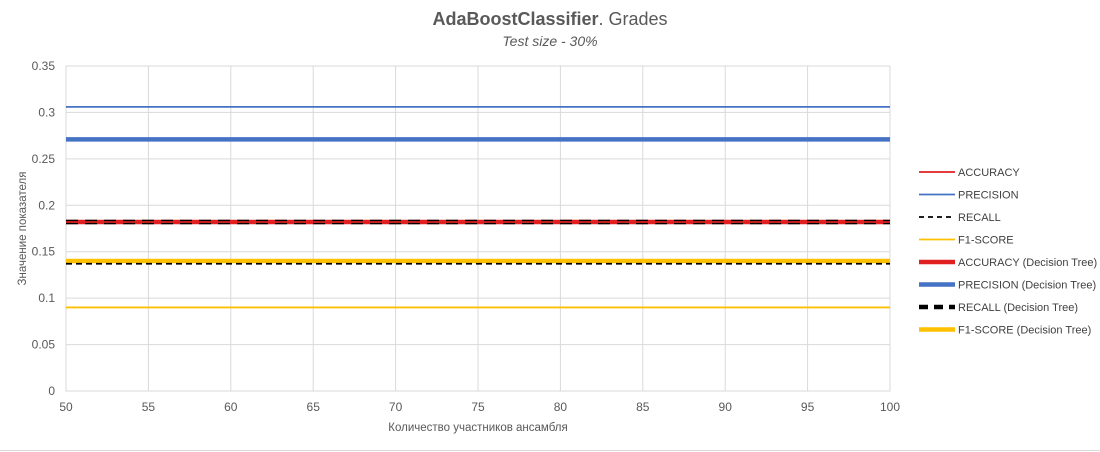 Image resolution: width=1100 pixels, height=452 pixels. What do you see at coordinates (477, 428) in the screenshot?
I see `x-axis-title: Количество участников ансамбля` at bounding box center [477, 428].